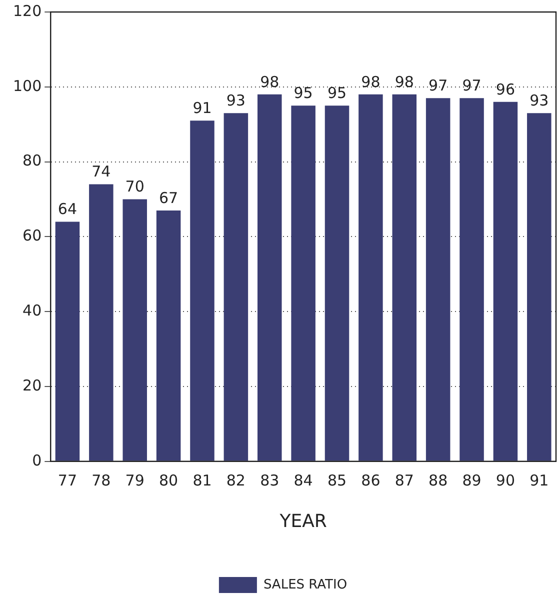  I want to click on x-tick-label: 91, so click(539, 480).